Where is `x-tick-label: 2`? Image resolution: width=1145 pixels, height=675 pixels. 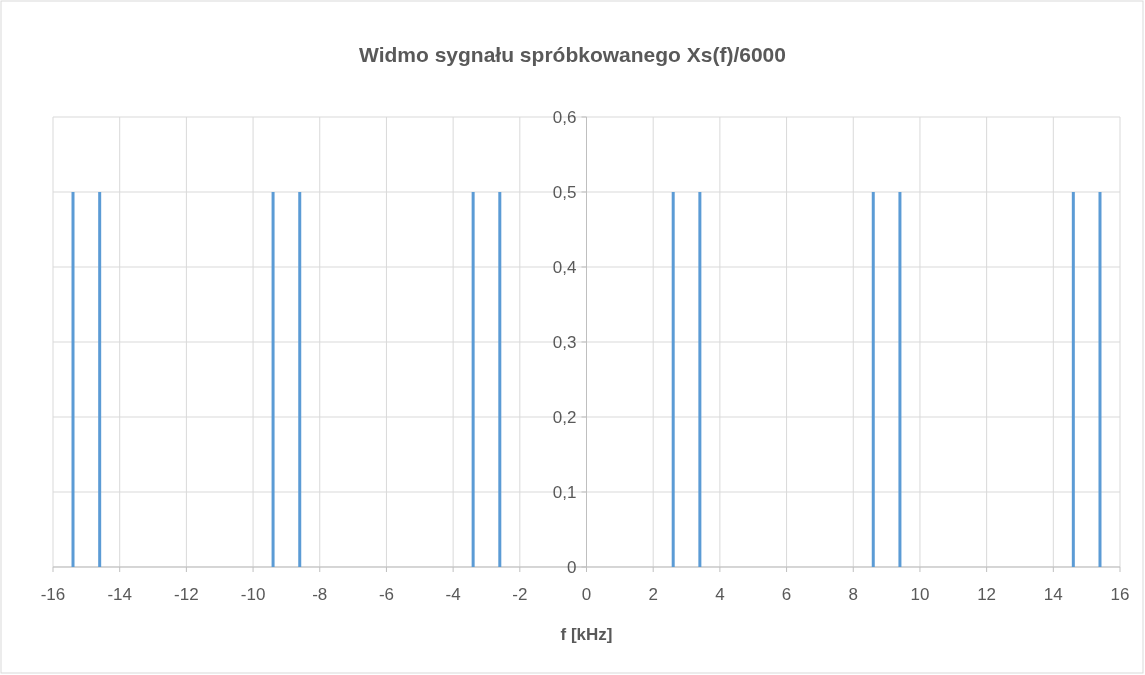 x-tick-label: 2 is located at coordinates (653, 594).